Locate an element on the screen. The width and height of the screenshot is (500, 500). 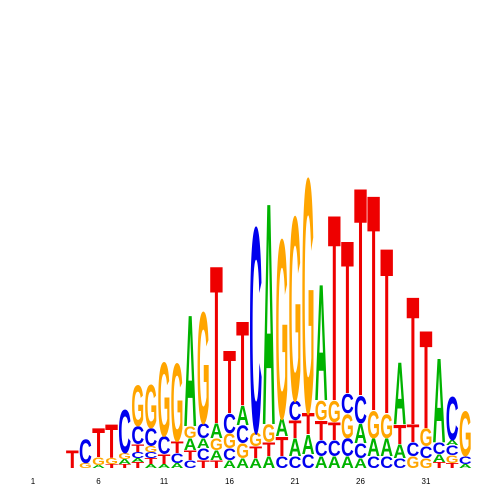
x-tick-label: 1 is located at coordinates (33, 481).